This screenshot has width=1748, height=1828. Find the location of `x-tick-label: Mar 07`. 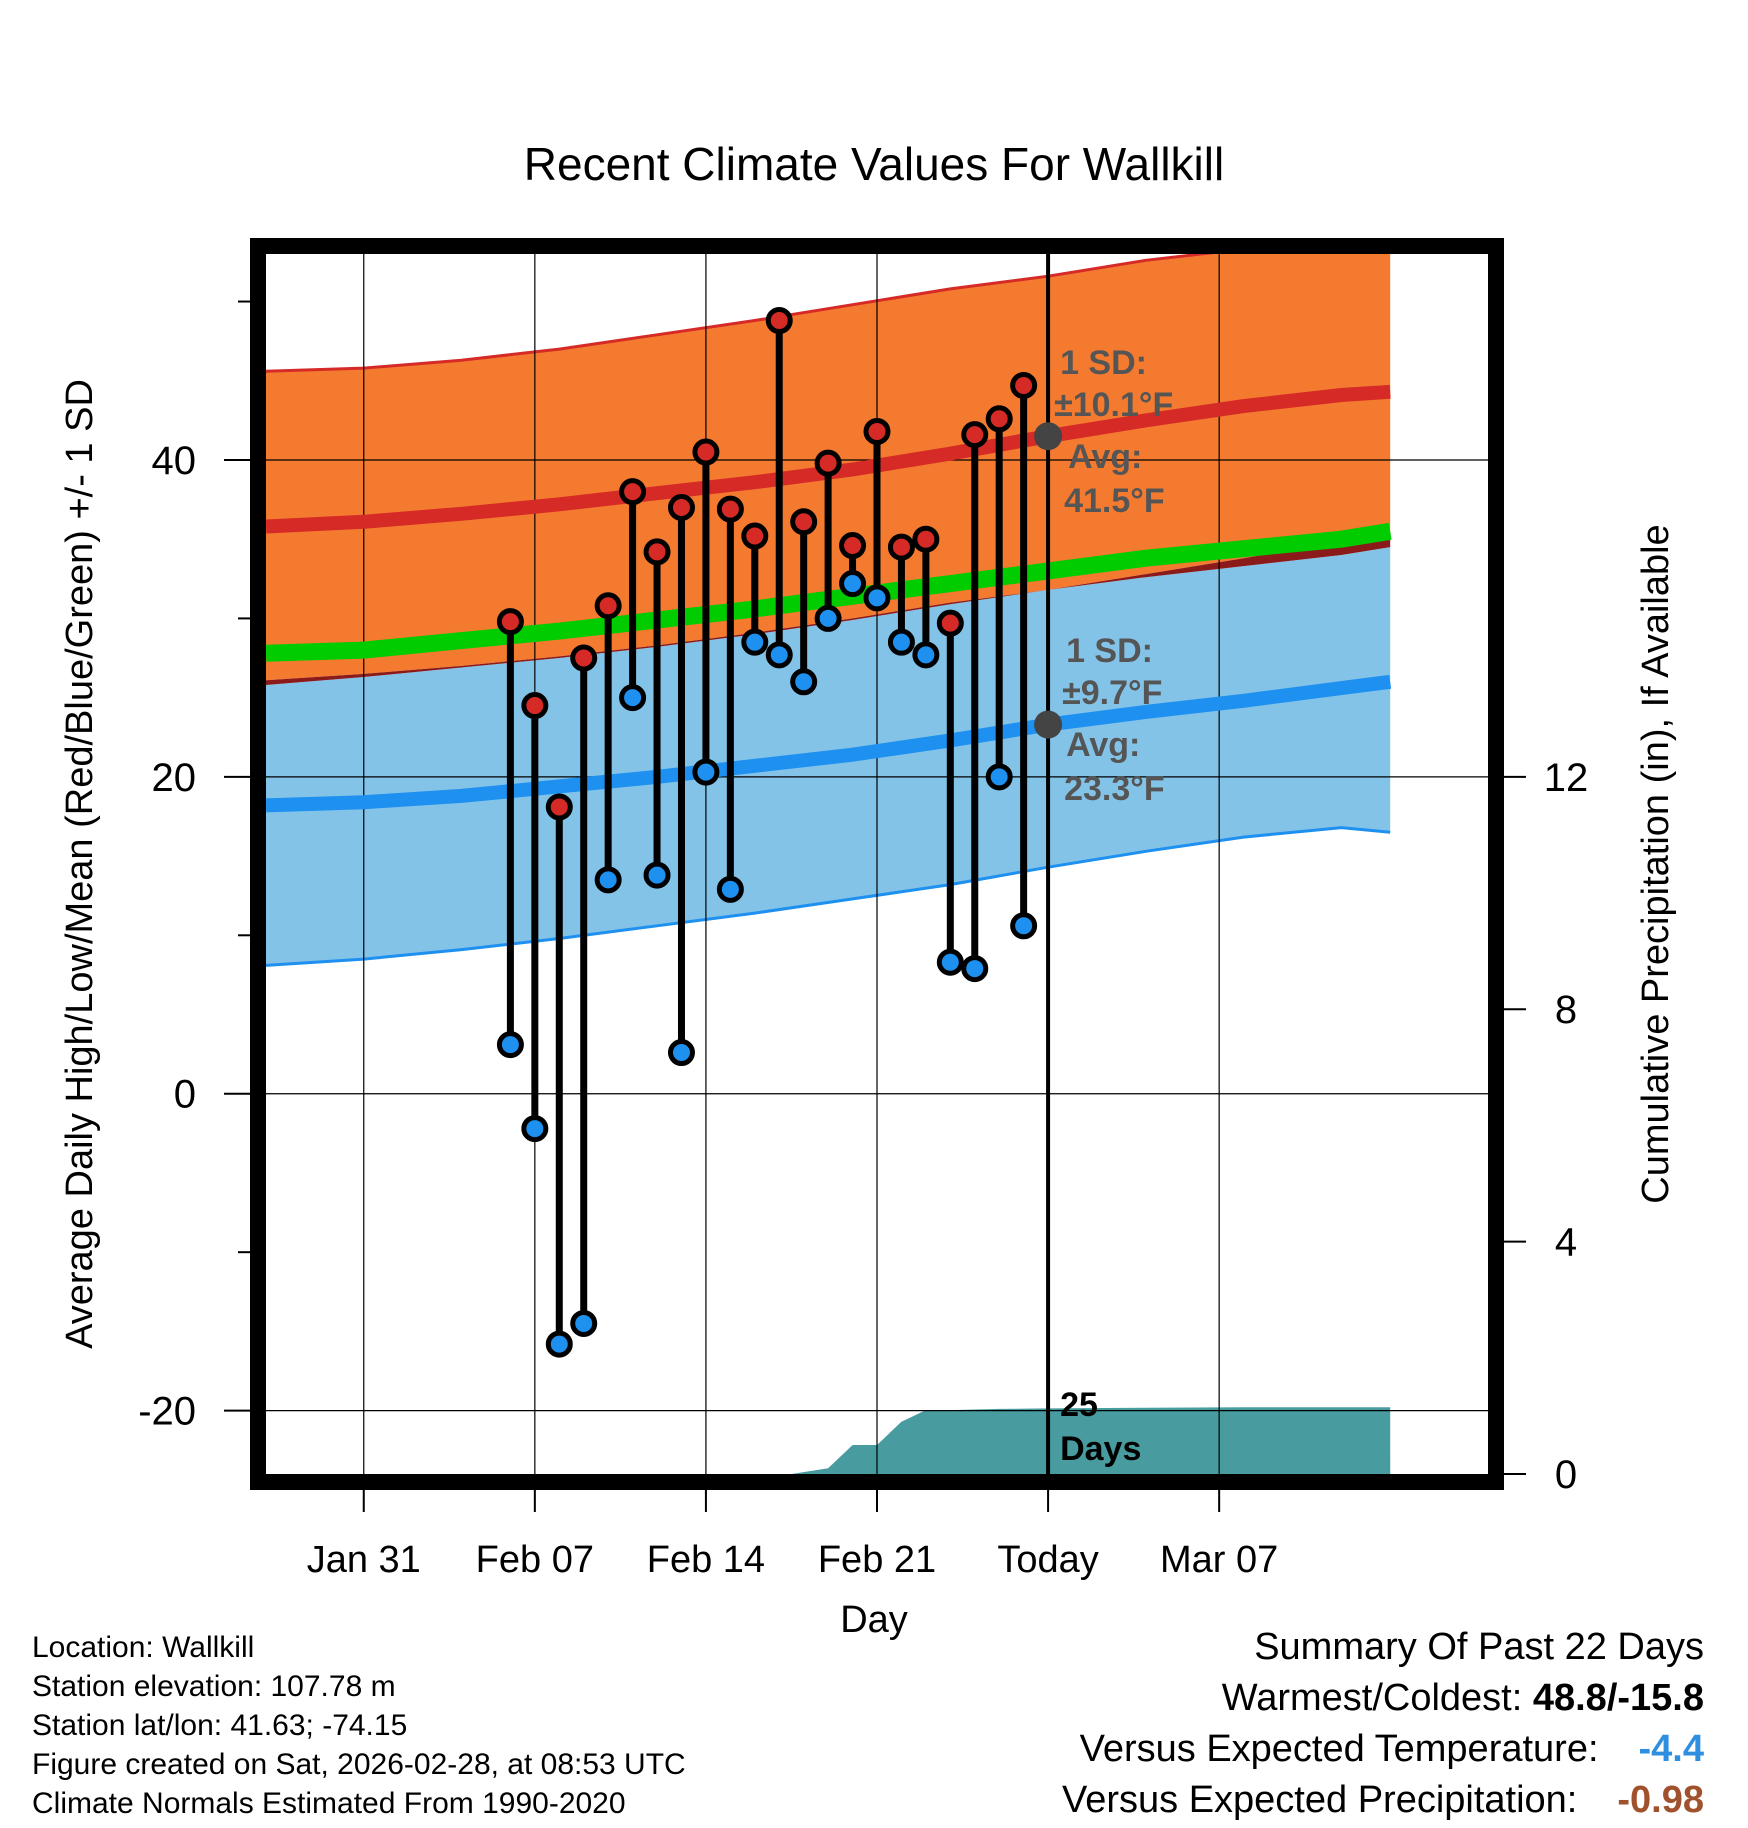

x-tick-label: Mar 07 is located at coordinates (1219, 1560).